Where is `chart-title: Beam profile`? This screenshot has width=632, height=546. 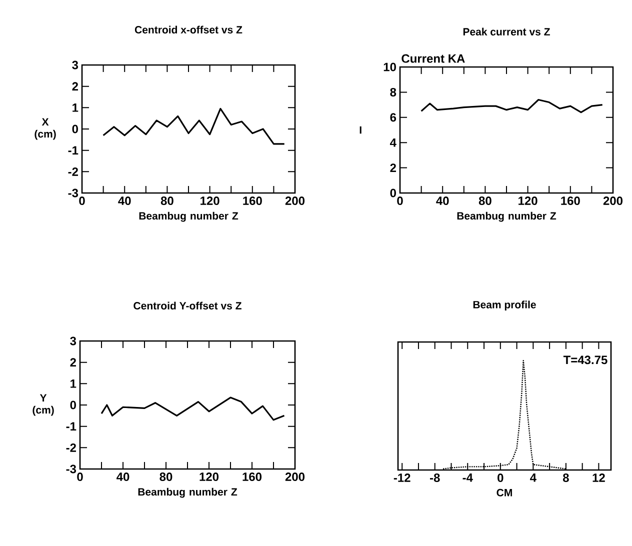
chart-title: Beam profile is located at coordinates (504, 305).